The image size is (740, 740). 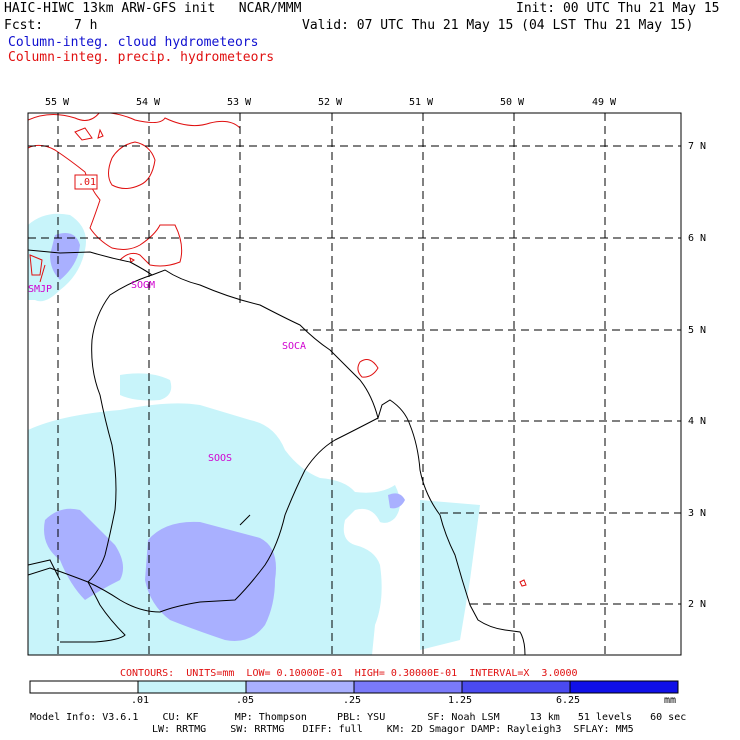 I want to click on init-time: Init: 00 UTC Thu 21 May 15, so click(x=618, y=8).